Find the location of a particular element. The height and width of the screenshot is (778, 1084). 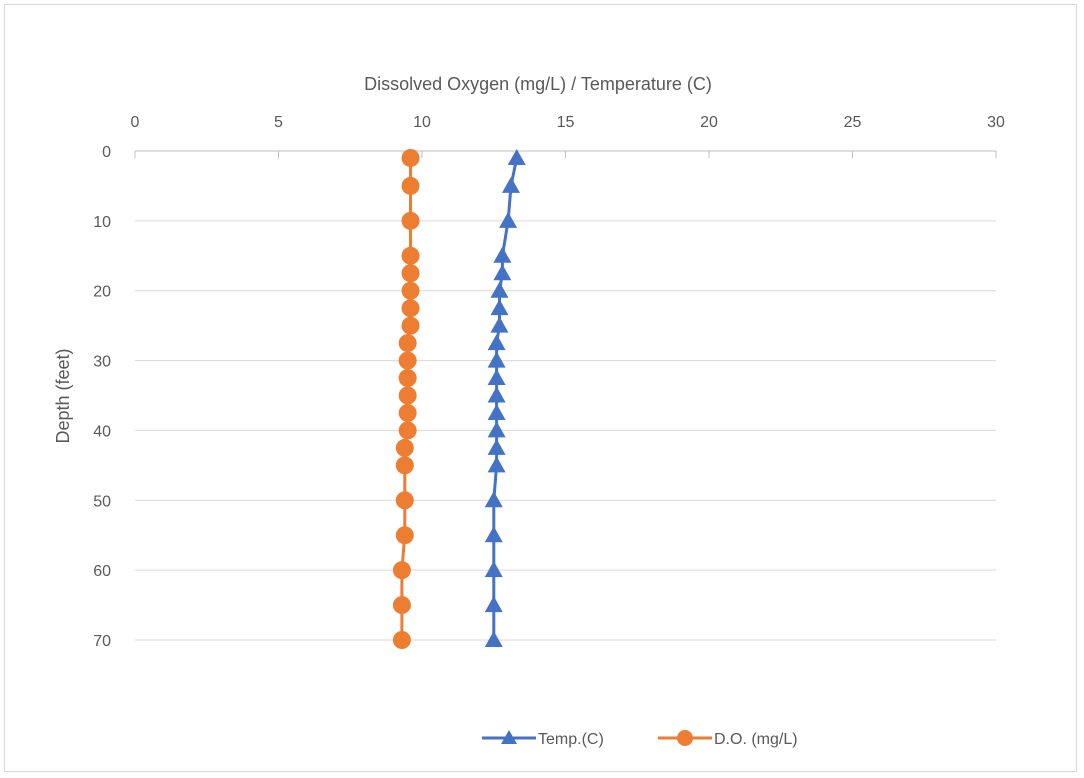

x-tick-label: 20 is located at coordinates (709, 122).